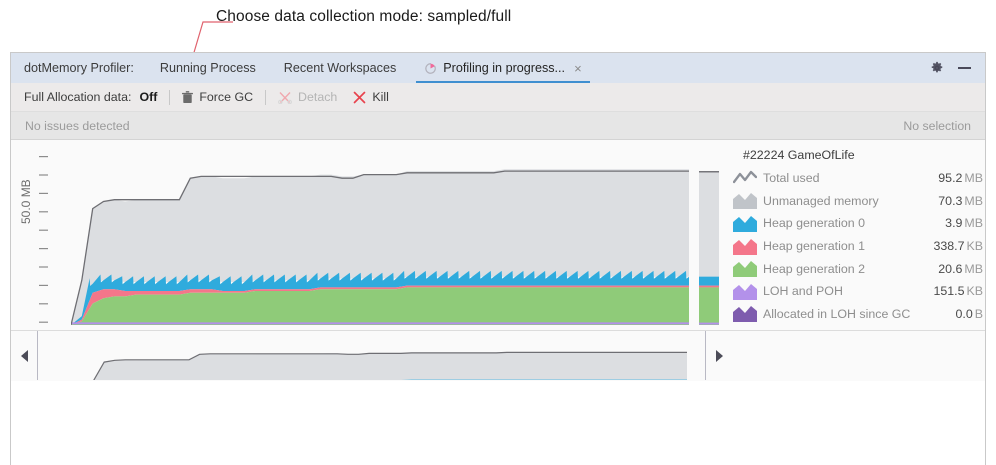 This screenshot has width=996, height=465. What do you see at coordinates (960, 268) in the screenshot?
I see `legend-item-value: 20.6 MB` at bounding box center [960, 268].